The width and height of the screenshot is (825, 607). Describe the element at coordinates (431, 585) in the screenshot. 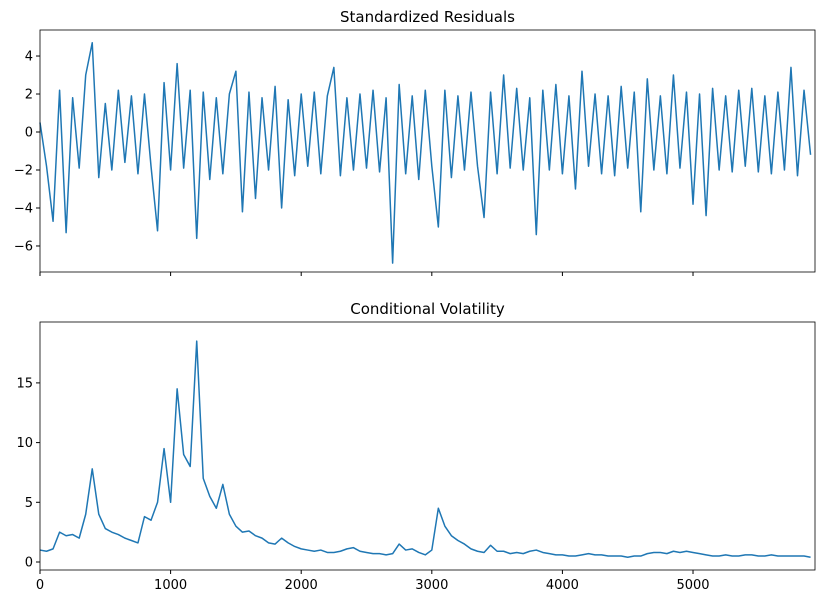

I see `x-tick-label: 3000` at that location.